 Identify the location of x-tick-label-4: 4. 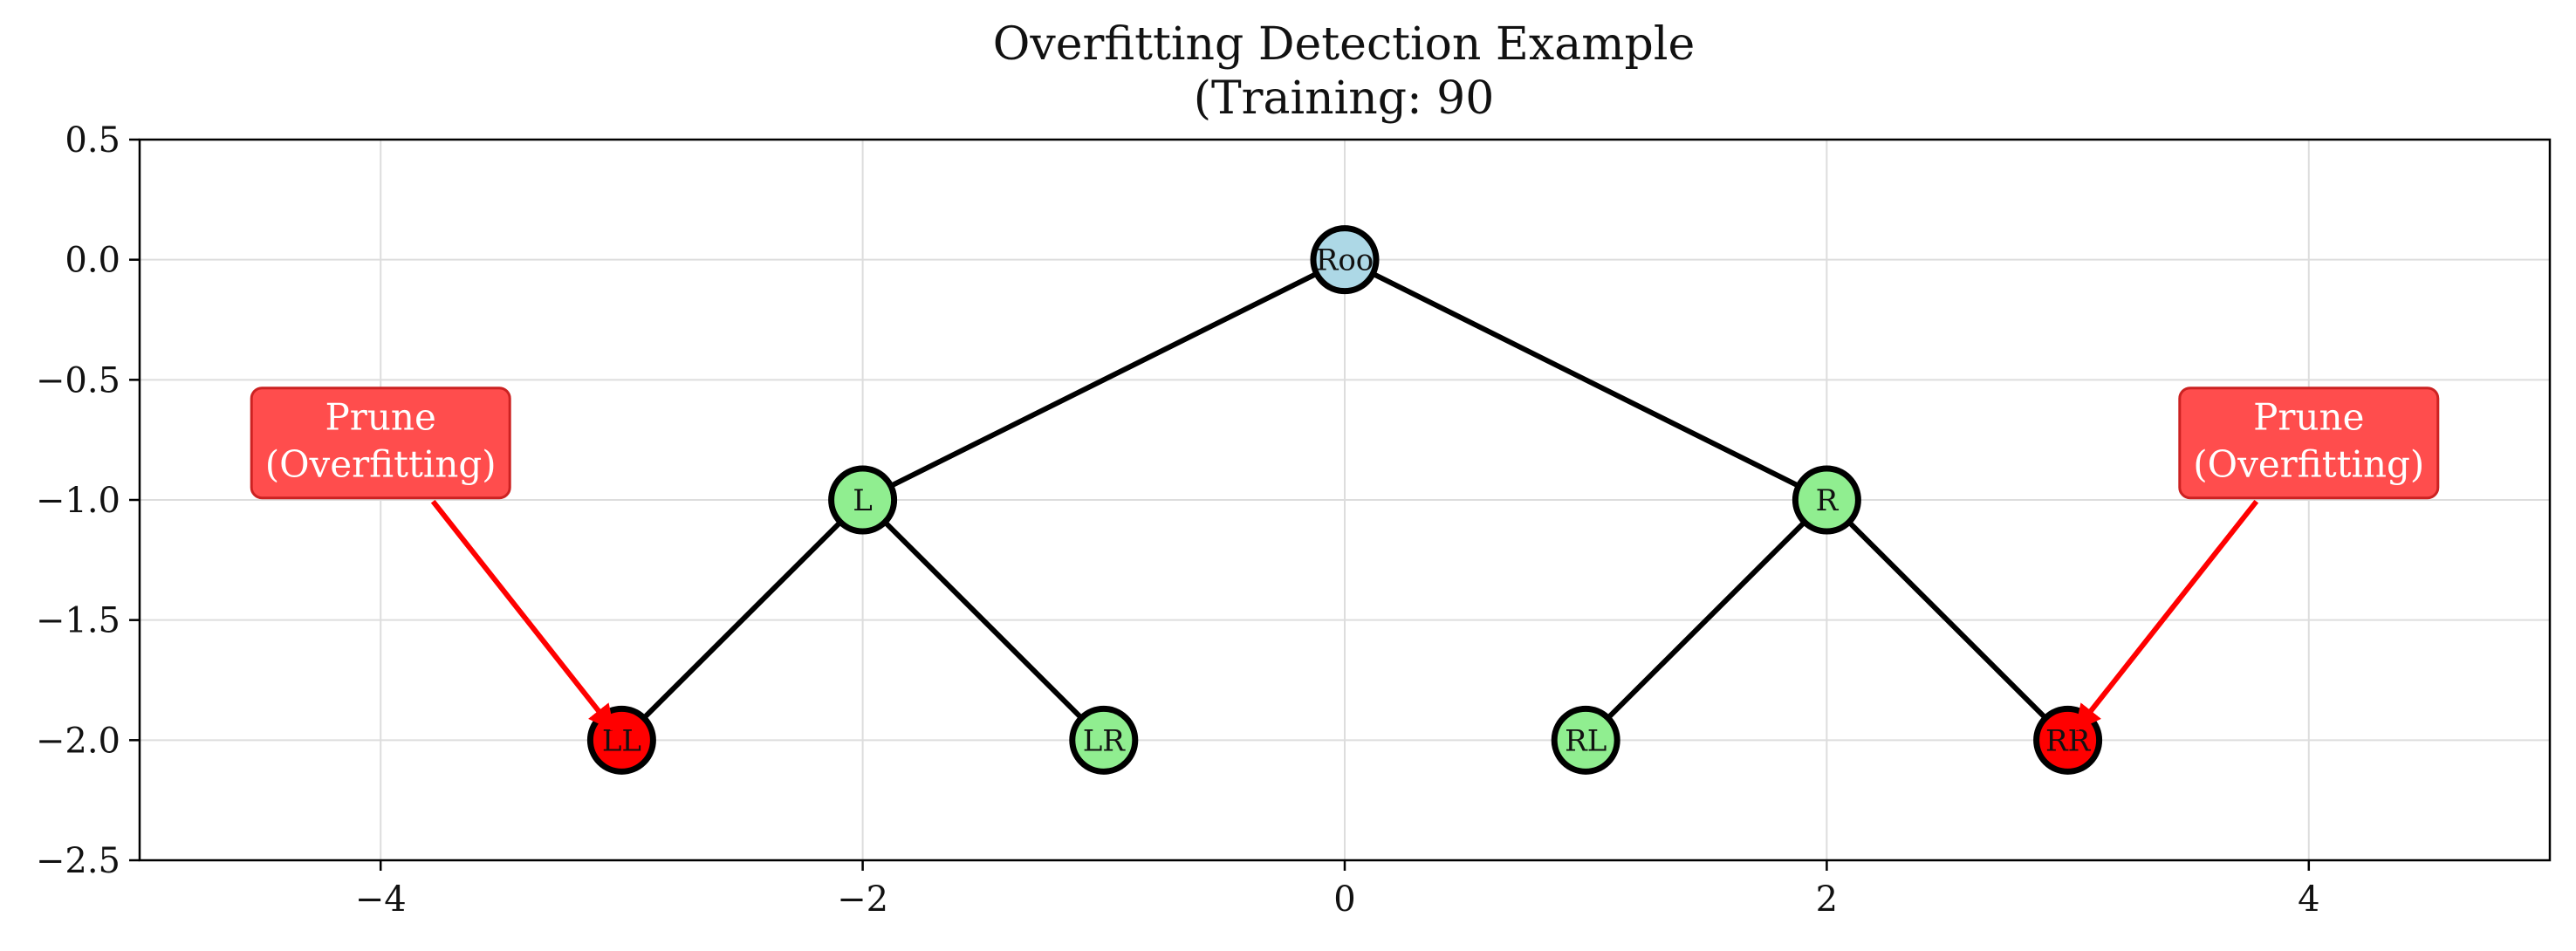
(2308, 899).